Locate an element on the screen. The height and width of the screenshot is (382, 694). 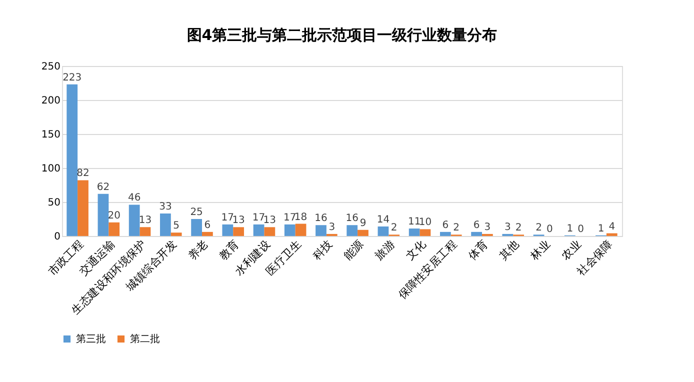
data-label: 18 is located at coordinates (301, 217).